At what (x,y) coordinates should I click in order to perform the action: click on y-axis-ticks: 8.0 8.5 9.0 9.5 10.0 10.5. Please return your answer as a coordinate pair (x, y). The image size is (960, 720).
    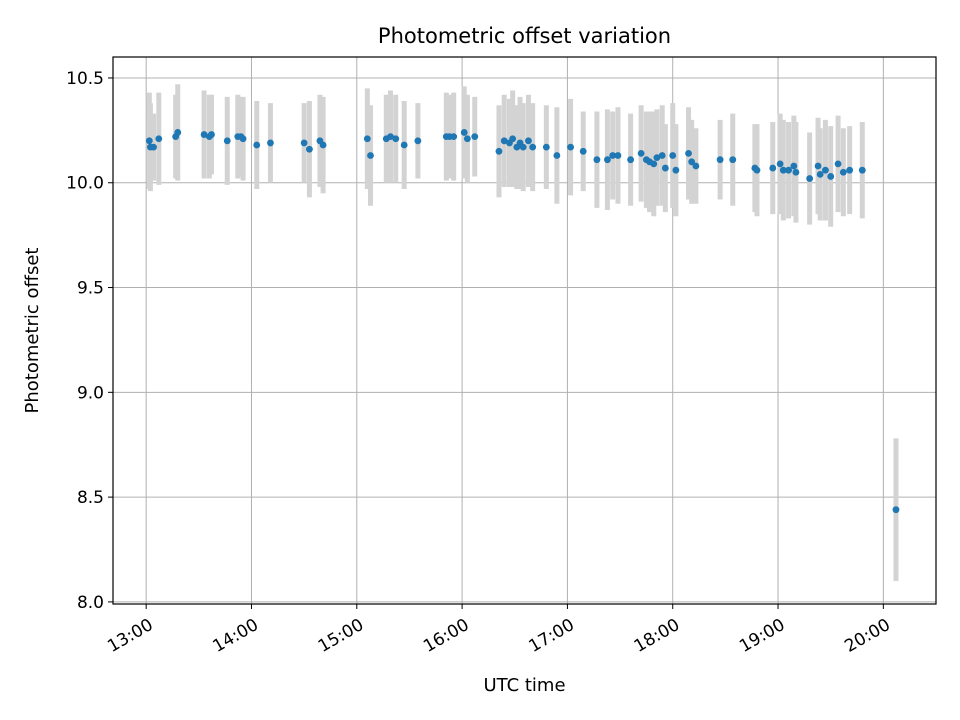
    Looking at the image, I should click on (89, 341).